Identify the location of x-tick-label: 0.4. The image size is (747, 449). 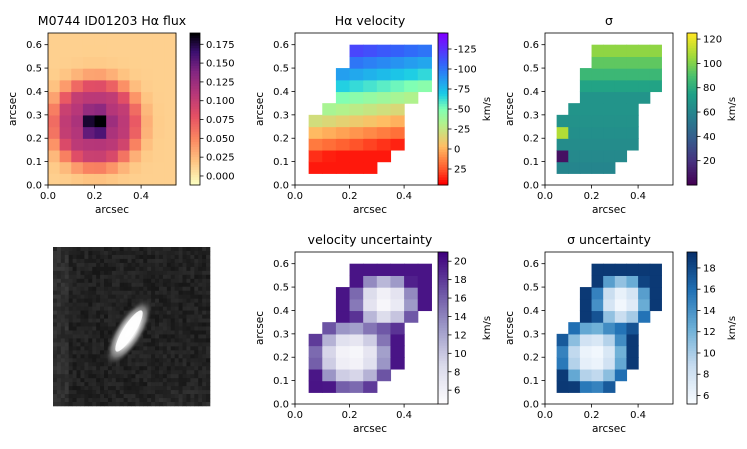
(638, 415).